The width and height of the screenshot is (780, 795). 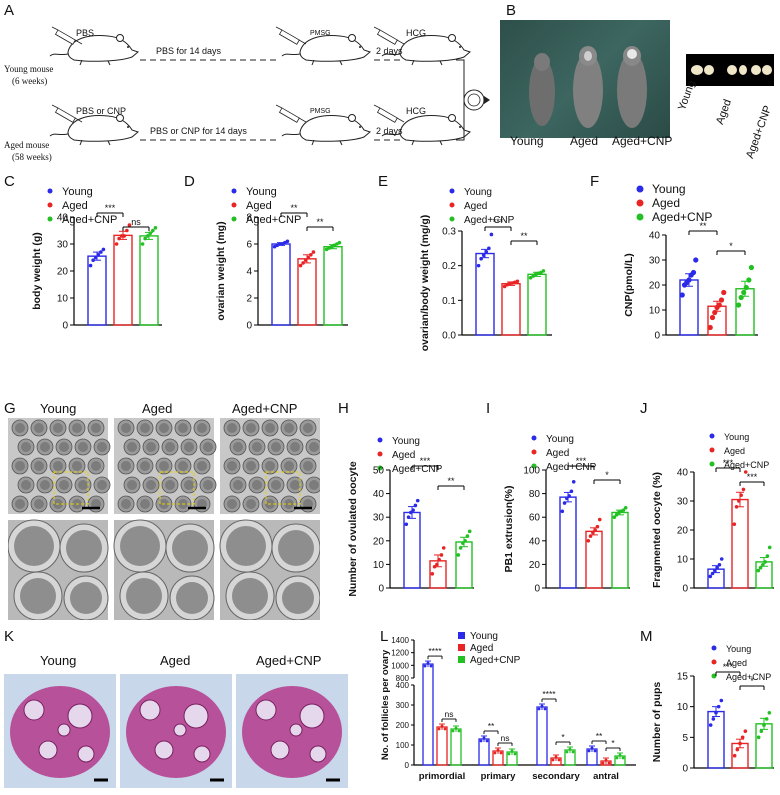 What do you see at coordinates (403, 705) in the screenshot?
I see `y-tick-label: 300` at bounding box center [403, 705].